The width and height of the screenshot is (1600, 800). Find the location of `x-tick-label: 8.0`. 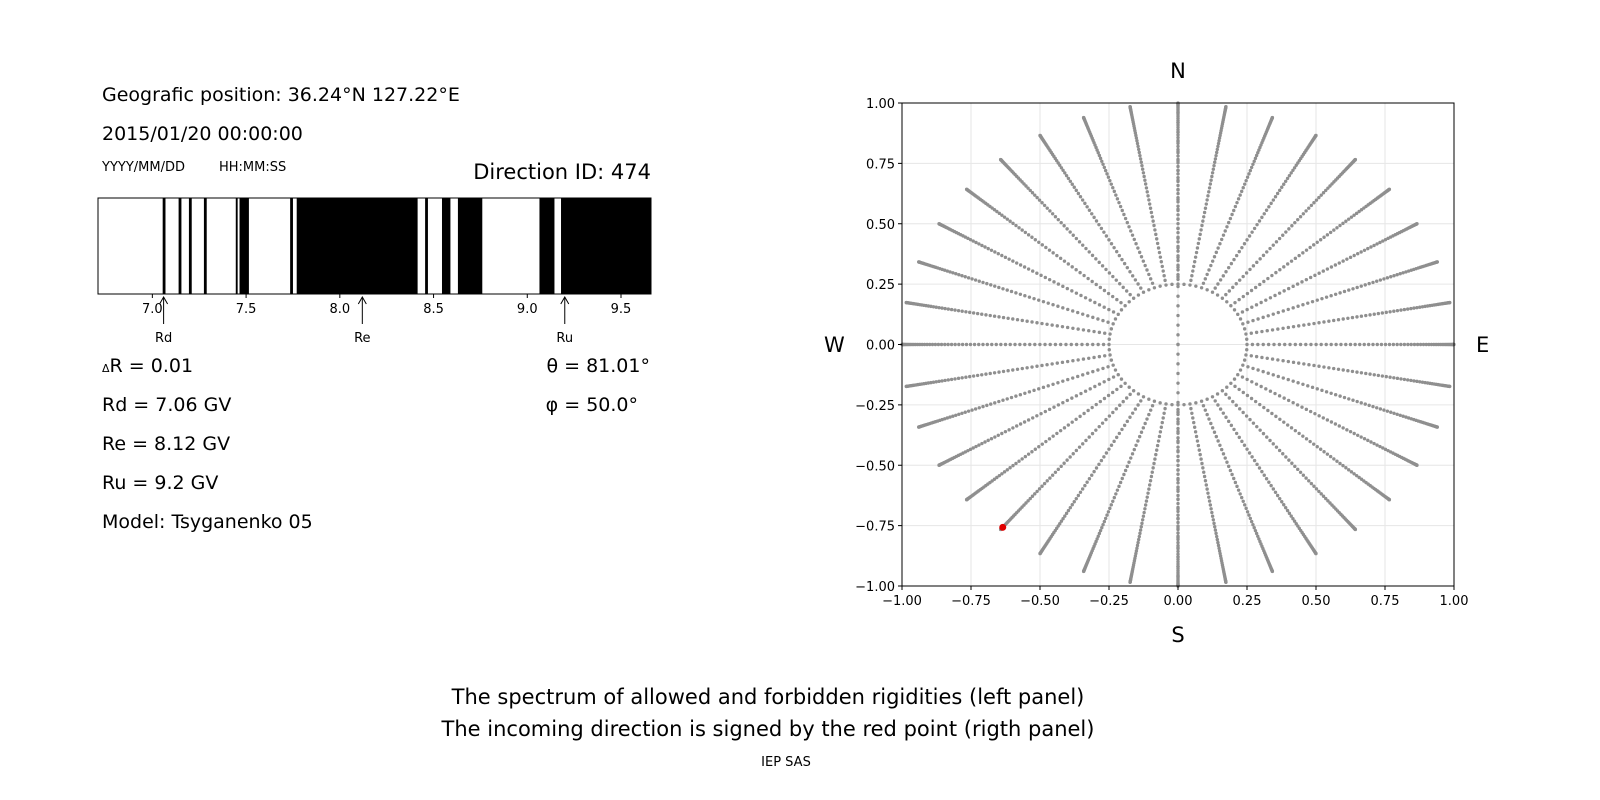

x-tick-label: 8.0 is located at coordinates (339, 309).